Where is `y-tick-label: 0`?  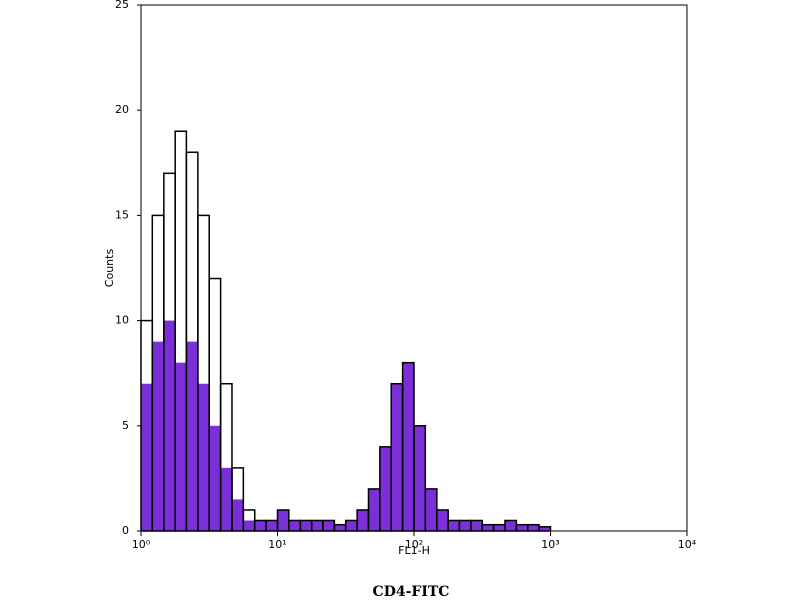 y-tick-label: 0 is located at coordinates (125, 530).